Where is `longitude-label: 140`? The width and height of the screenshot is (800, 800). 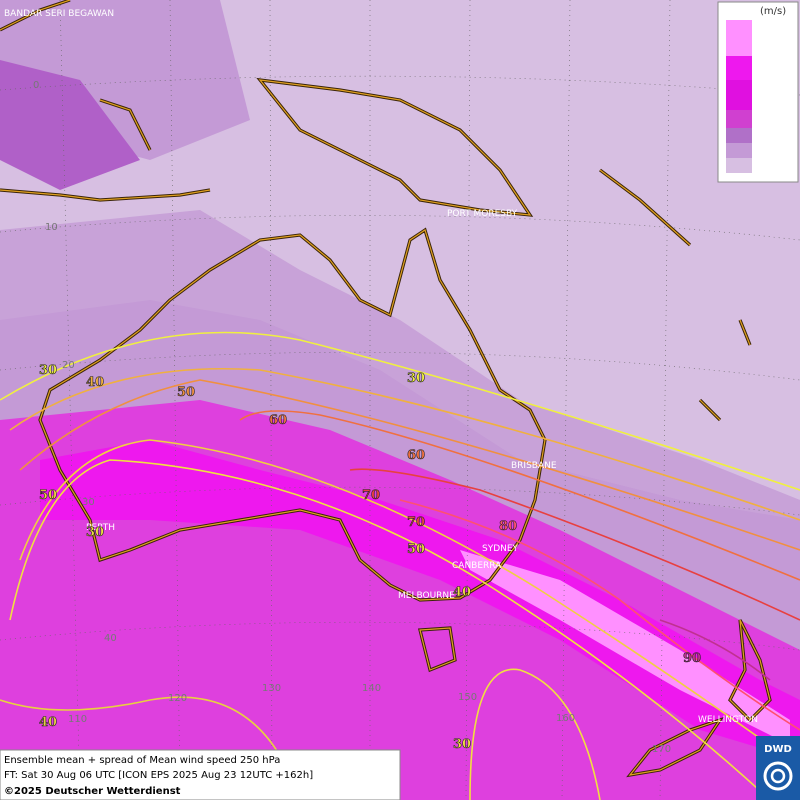 longitude-label: 140 is located at coordinates (371, 688).